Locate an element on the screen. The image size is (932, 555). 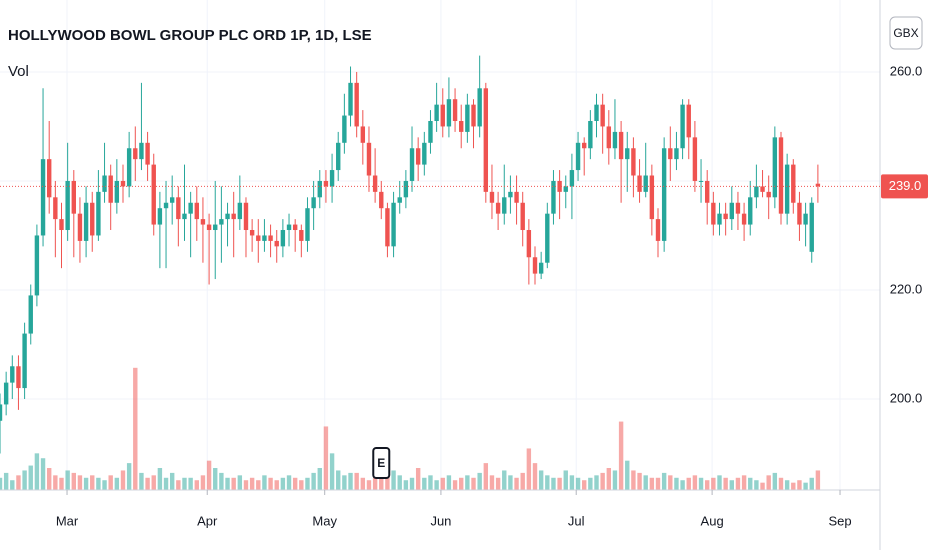
event-label: E is located at coordinates (381, 463).